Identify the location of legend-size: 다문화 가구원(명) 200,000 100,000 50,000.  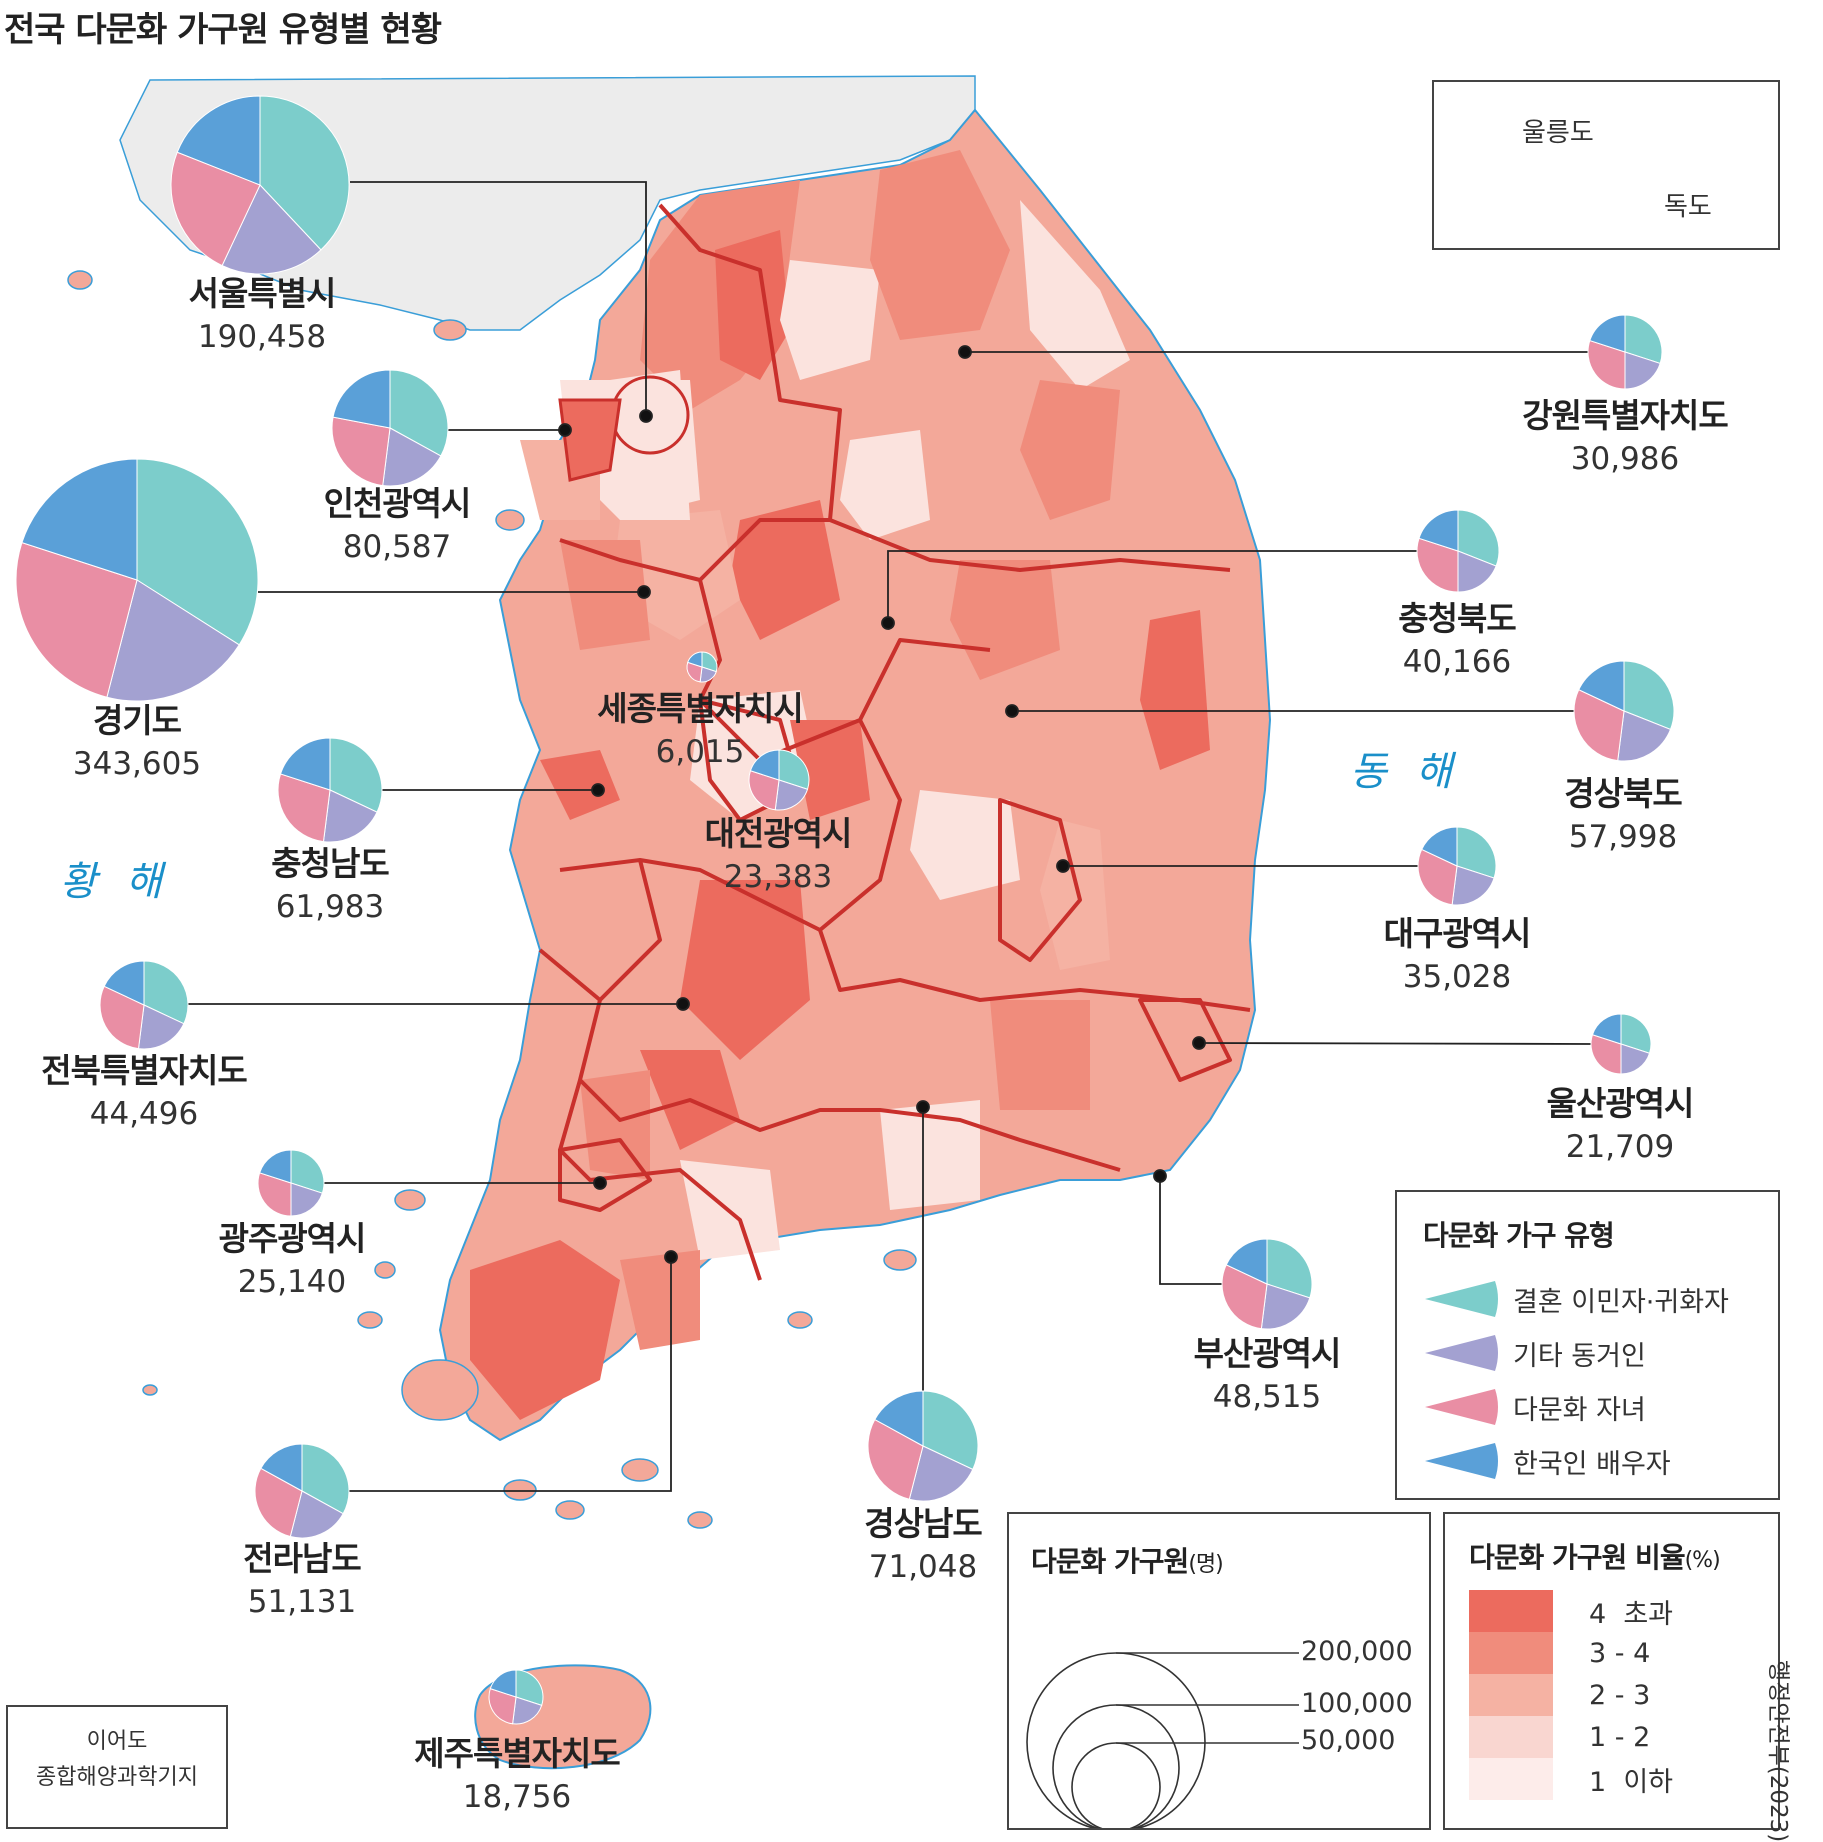
(1219, 1671).